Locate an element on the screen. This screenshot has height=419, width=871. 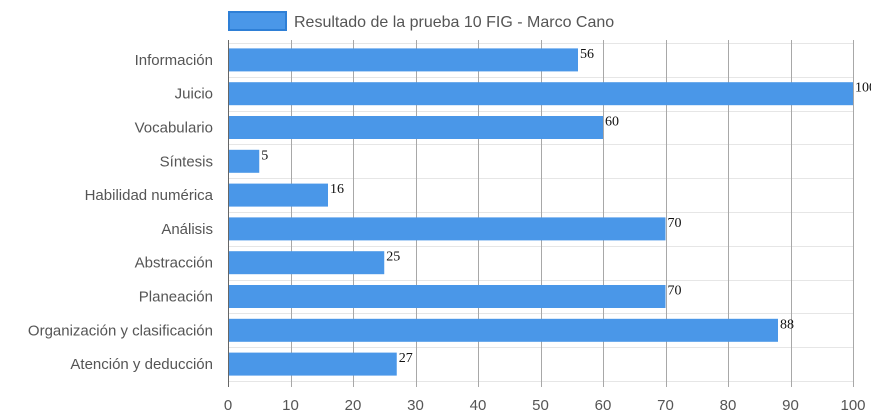
legend-swatch is located at coordinates (257, 21).